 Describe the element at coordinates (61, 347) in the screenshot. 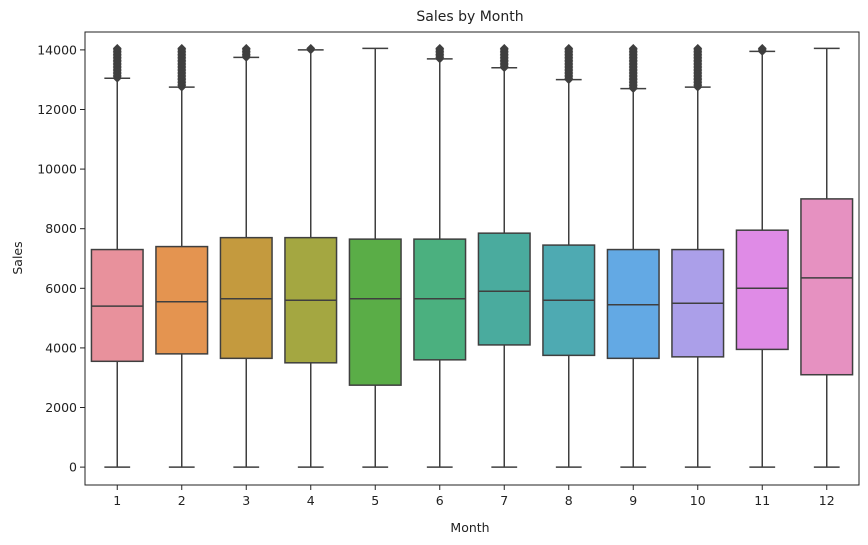

I see `y-tick-label: 4000` at that location.